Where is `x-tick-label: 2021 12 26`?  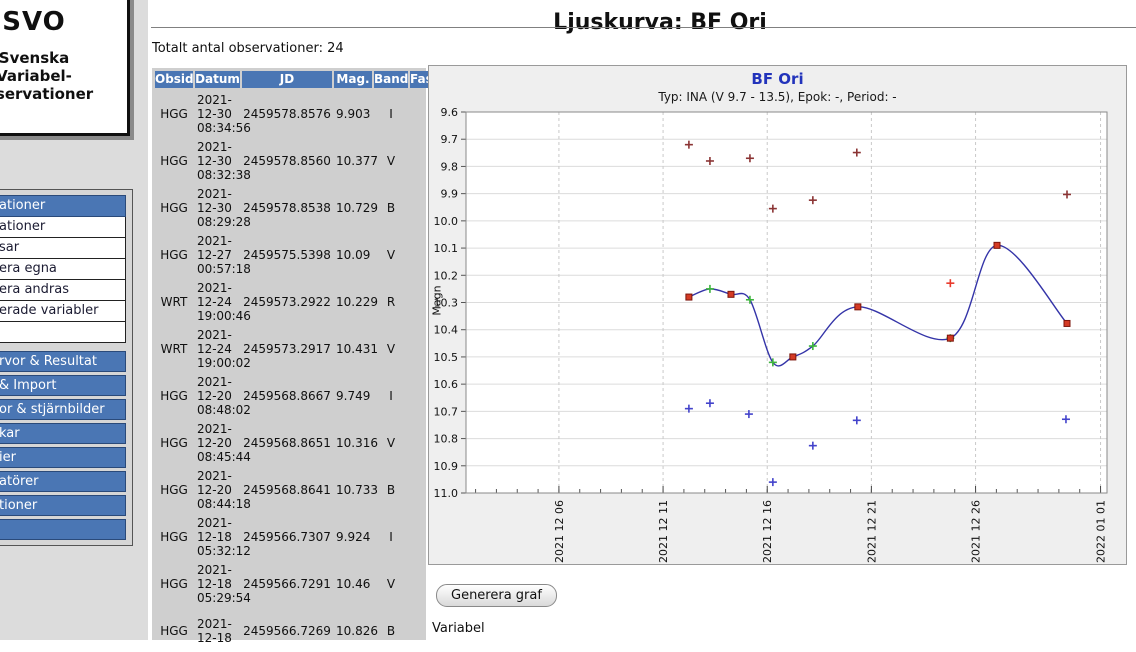
x-tick-label: 2021 12 26 is located at coordinates (976, 531).